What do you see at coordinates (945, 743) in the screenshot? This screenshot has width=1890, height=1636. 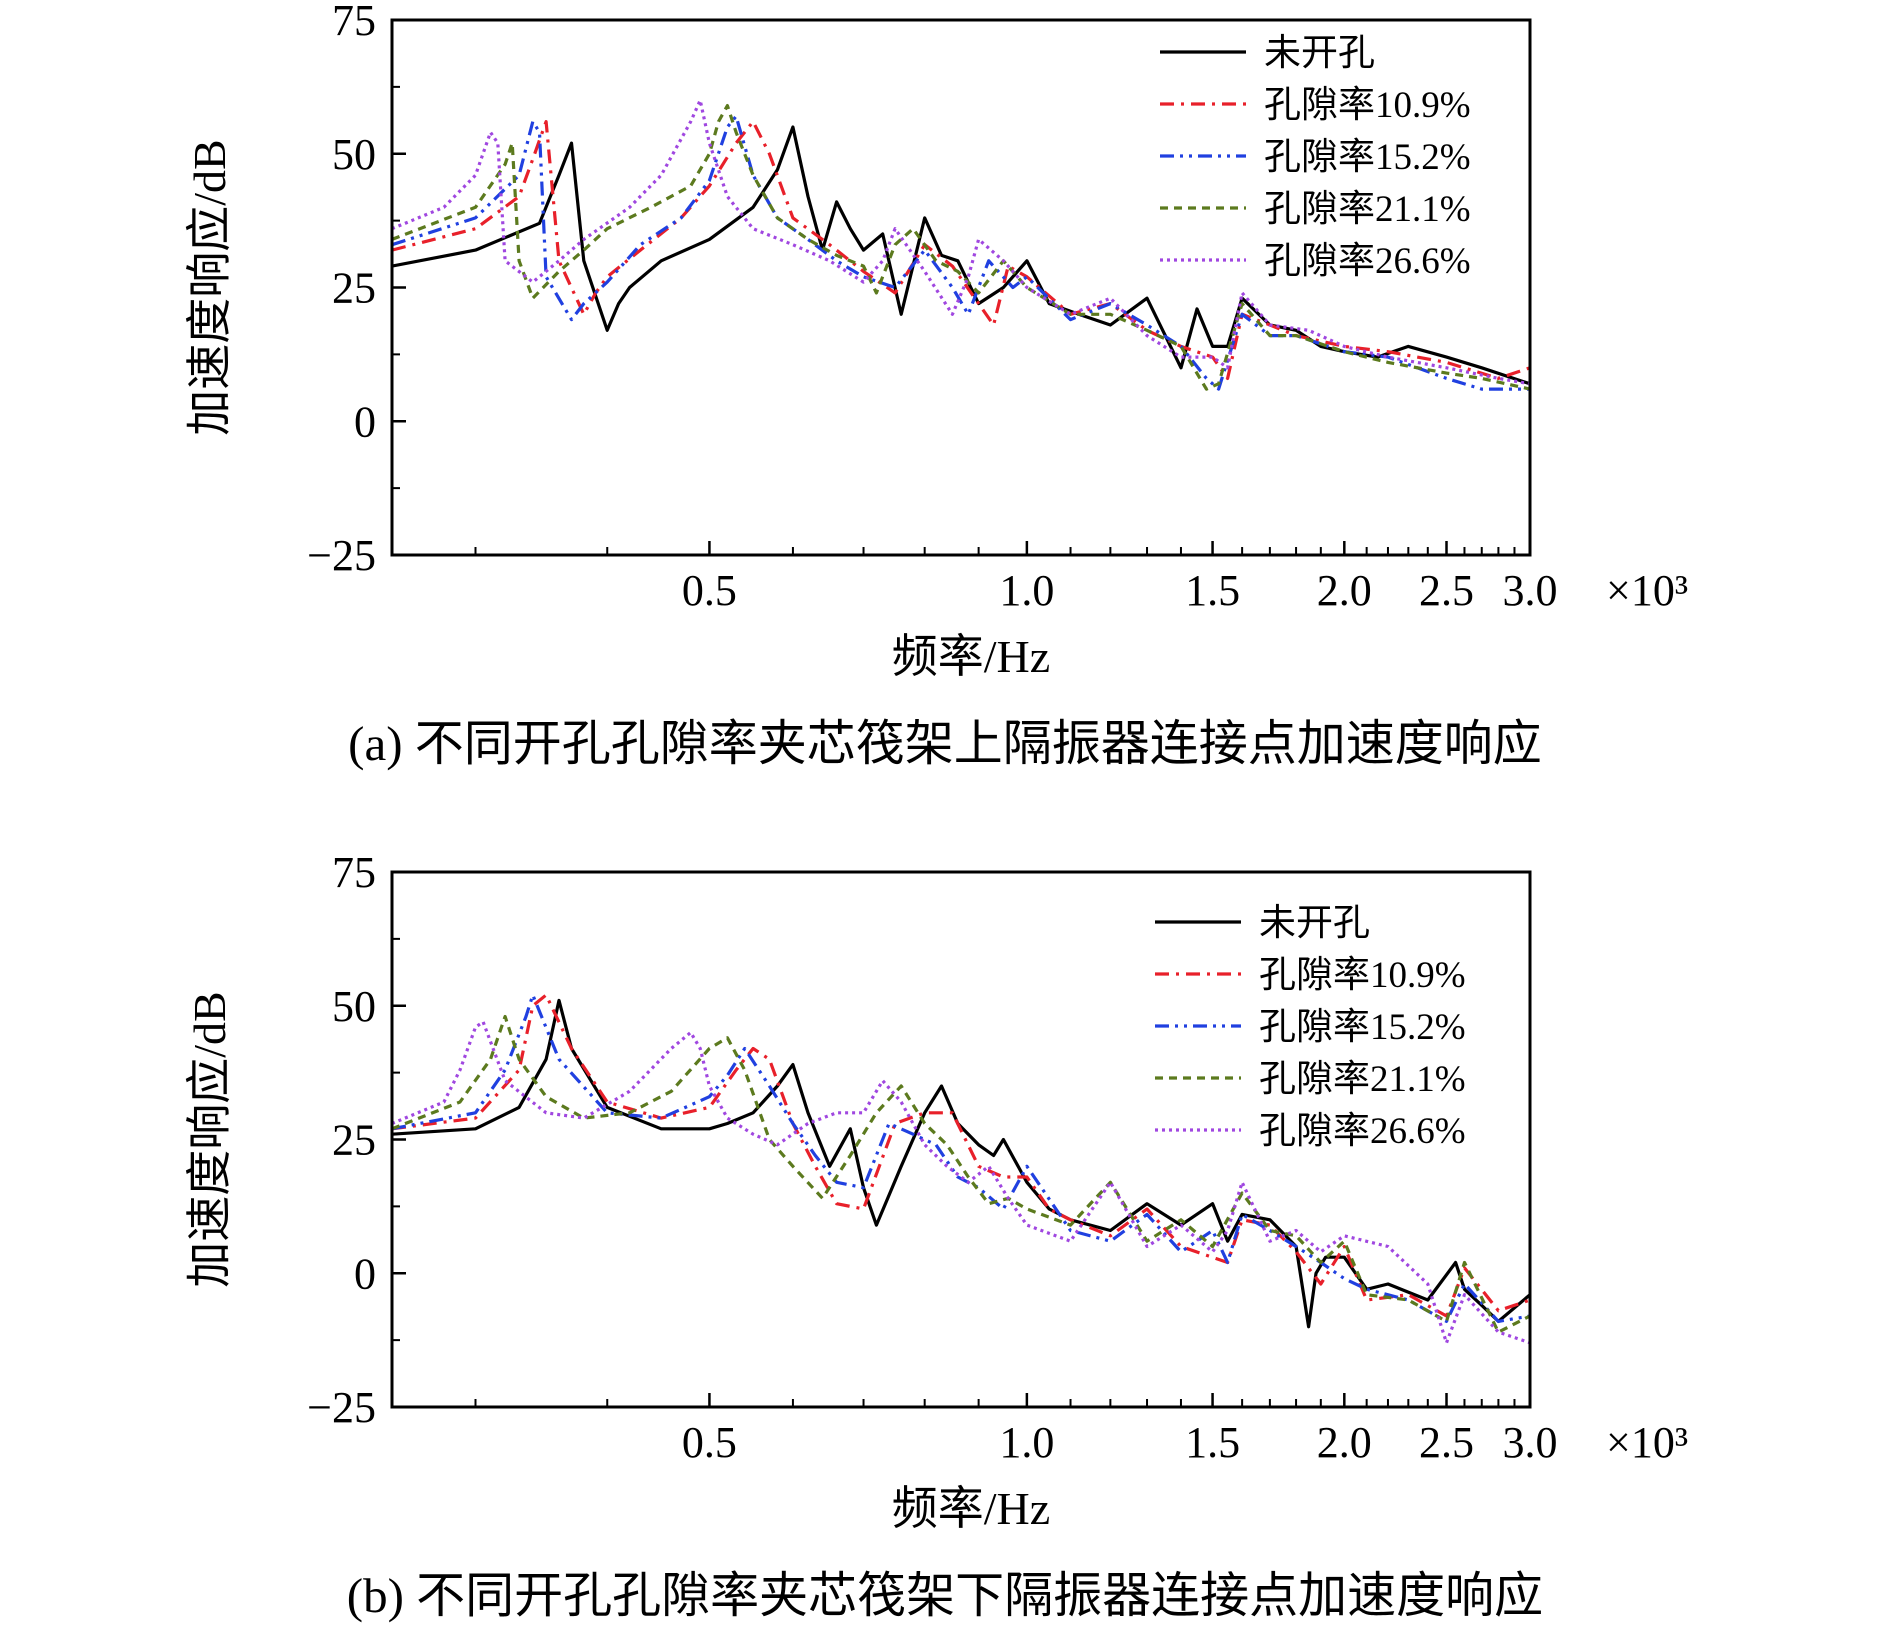 I see `figure-caption: (a) 不同开孔孔隙率夹芯筏架上隔振器连接点加速度响应` at bounding box center [945, 743].